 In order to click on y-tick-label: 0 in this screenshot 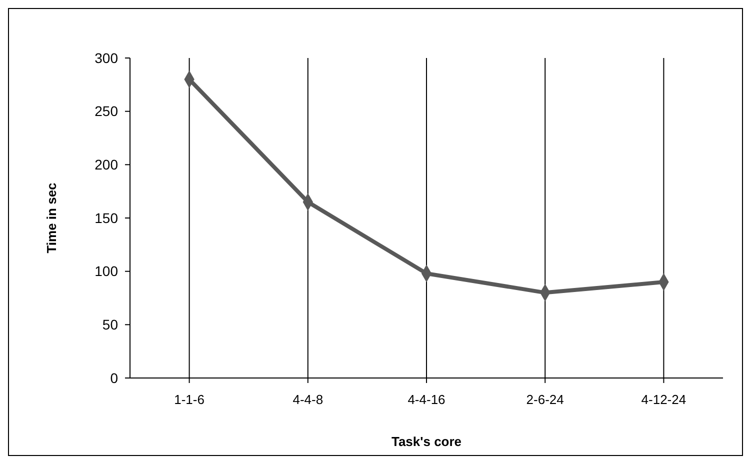, I will do `click(114, 378)`.